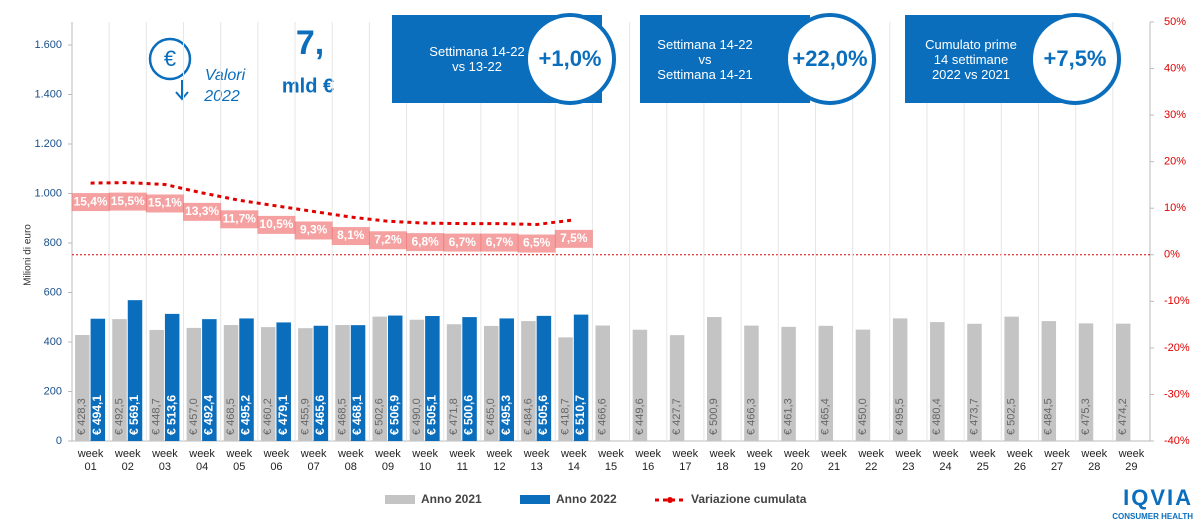 This screenshot has width=1199, height=523. What do you see at coordinates (357, 415) in the screenshot?
I see `bar-label: € 468,1` at bounding box center [357, 415].